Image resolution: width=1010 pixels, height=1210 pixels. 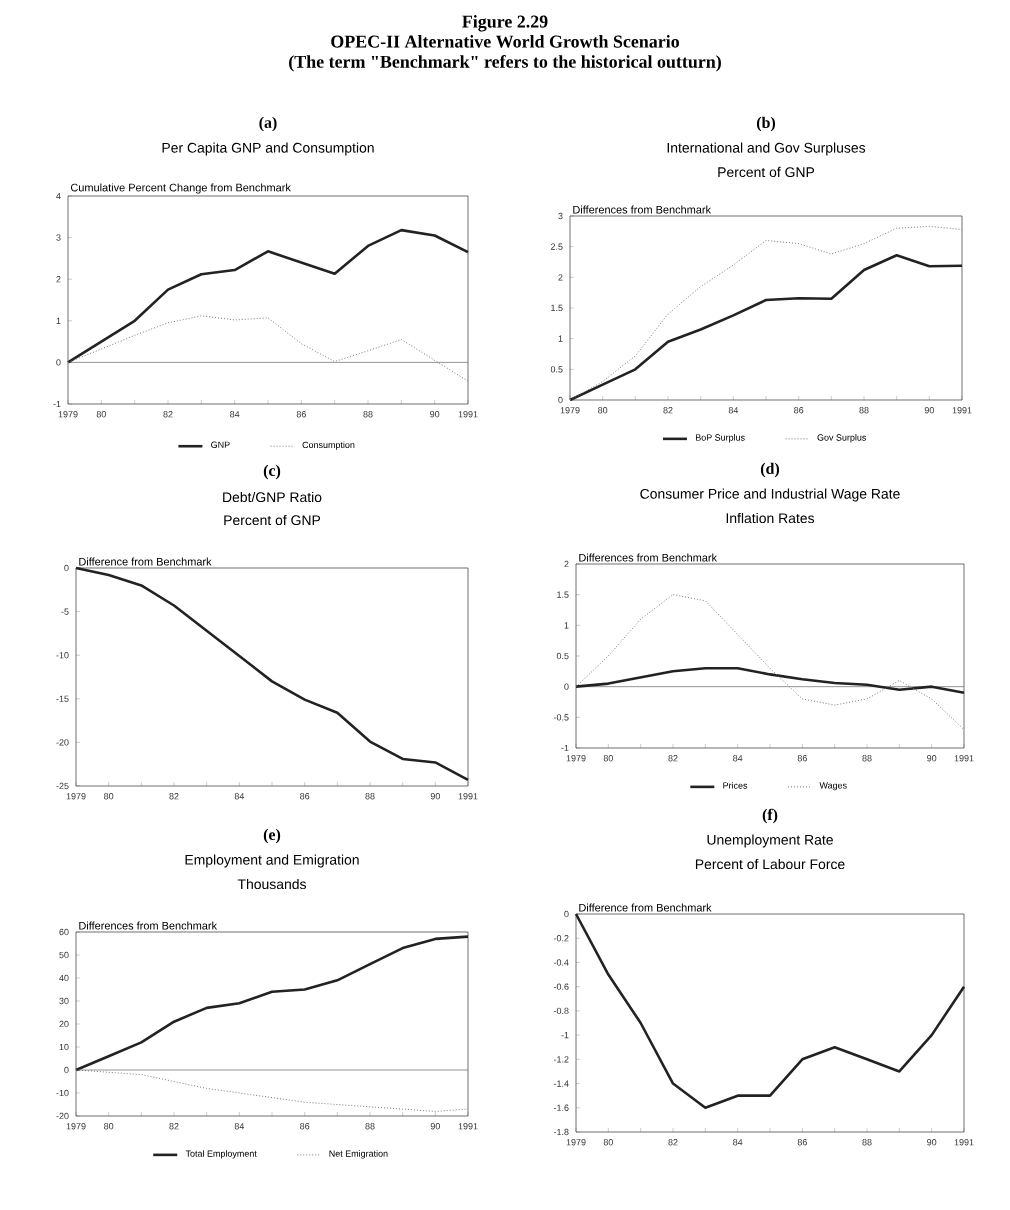 I want to click on text: (The term "Benchmark" refers to the historical outturn), so click(x=505, y=63).